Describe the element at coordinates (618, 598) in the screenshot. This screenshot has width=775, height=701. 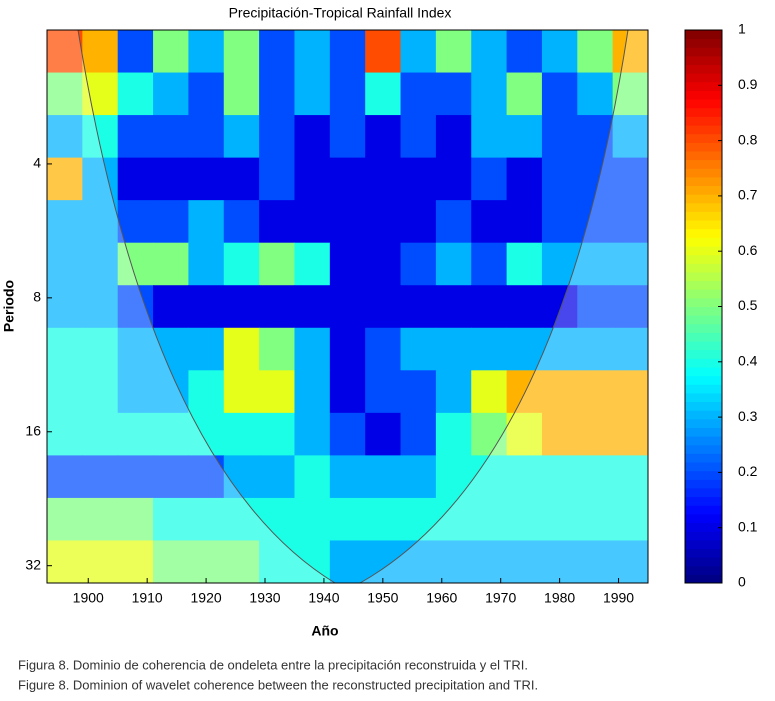
I see `x-tick-label: 1990` at that location.